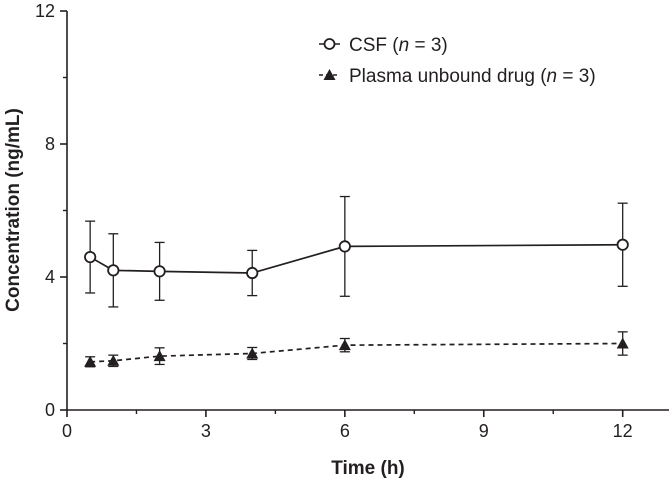 The width and height of the screenshot is (669, 483). I want to click on legend-name-csf: CSF, so click(368, 45).